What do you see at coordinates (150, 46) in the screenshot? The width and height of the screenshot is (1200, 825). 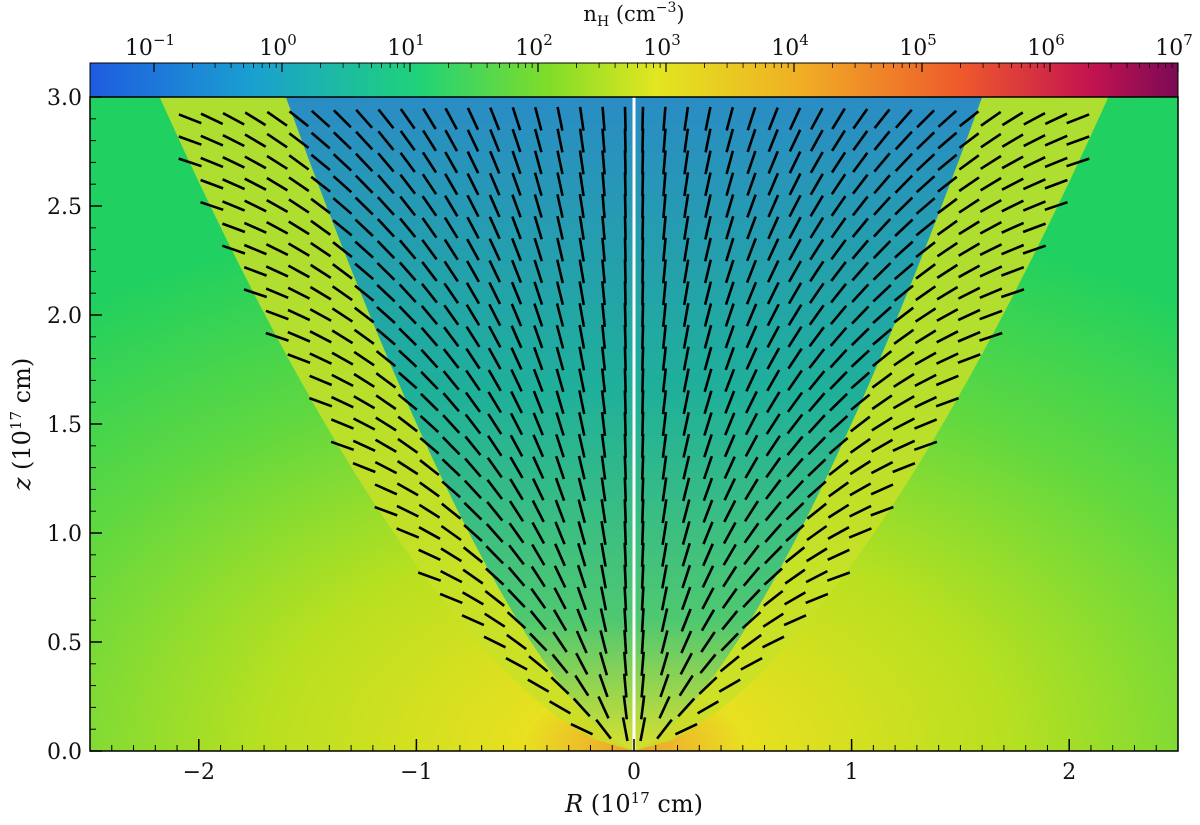 I see `colorbar-tick-label: 10⁻¹` at bounding box center [150, 46].